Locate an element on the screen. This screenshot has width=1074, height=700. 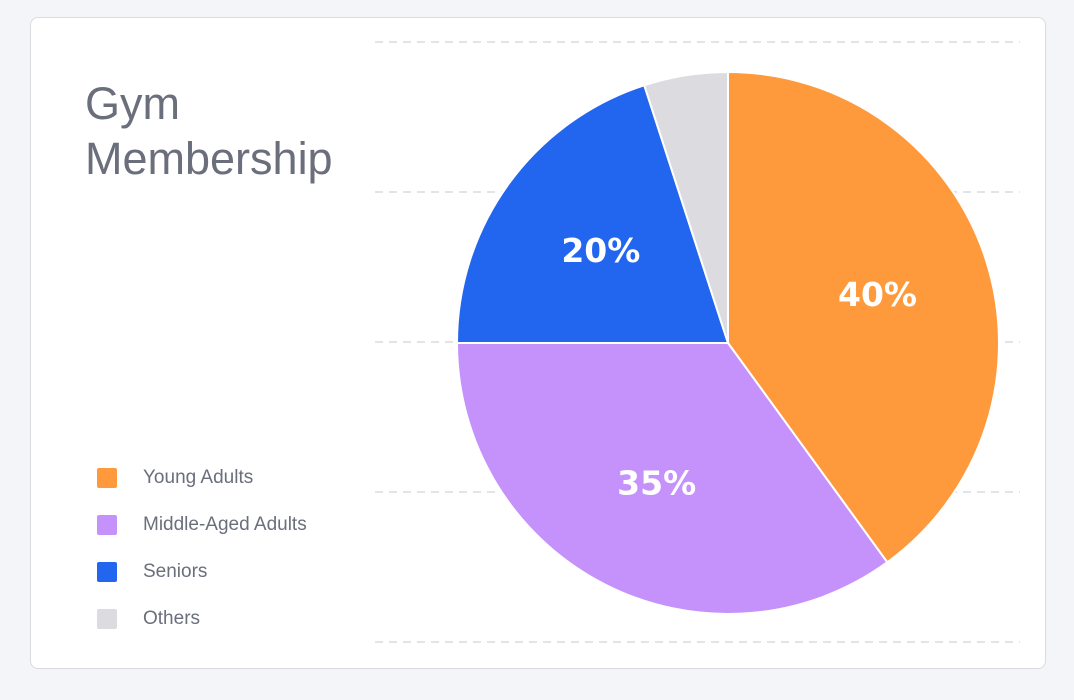
legend-label: Others is located at coordinates (172, 618).